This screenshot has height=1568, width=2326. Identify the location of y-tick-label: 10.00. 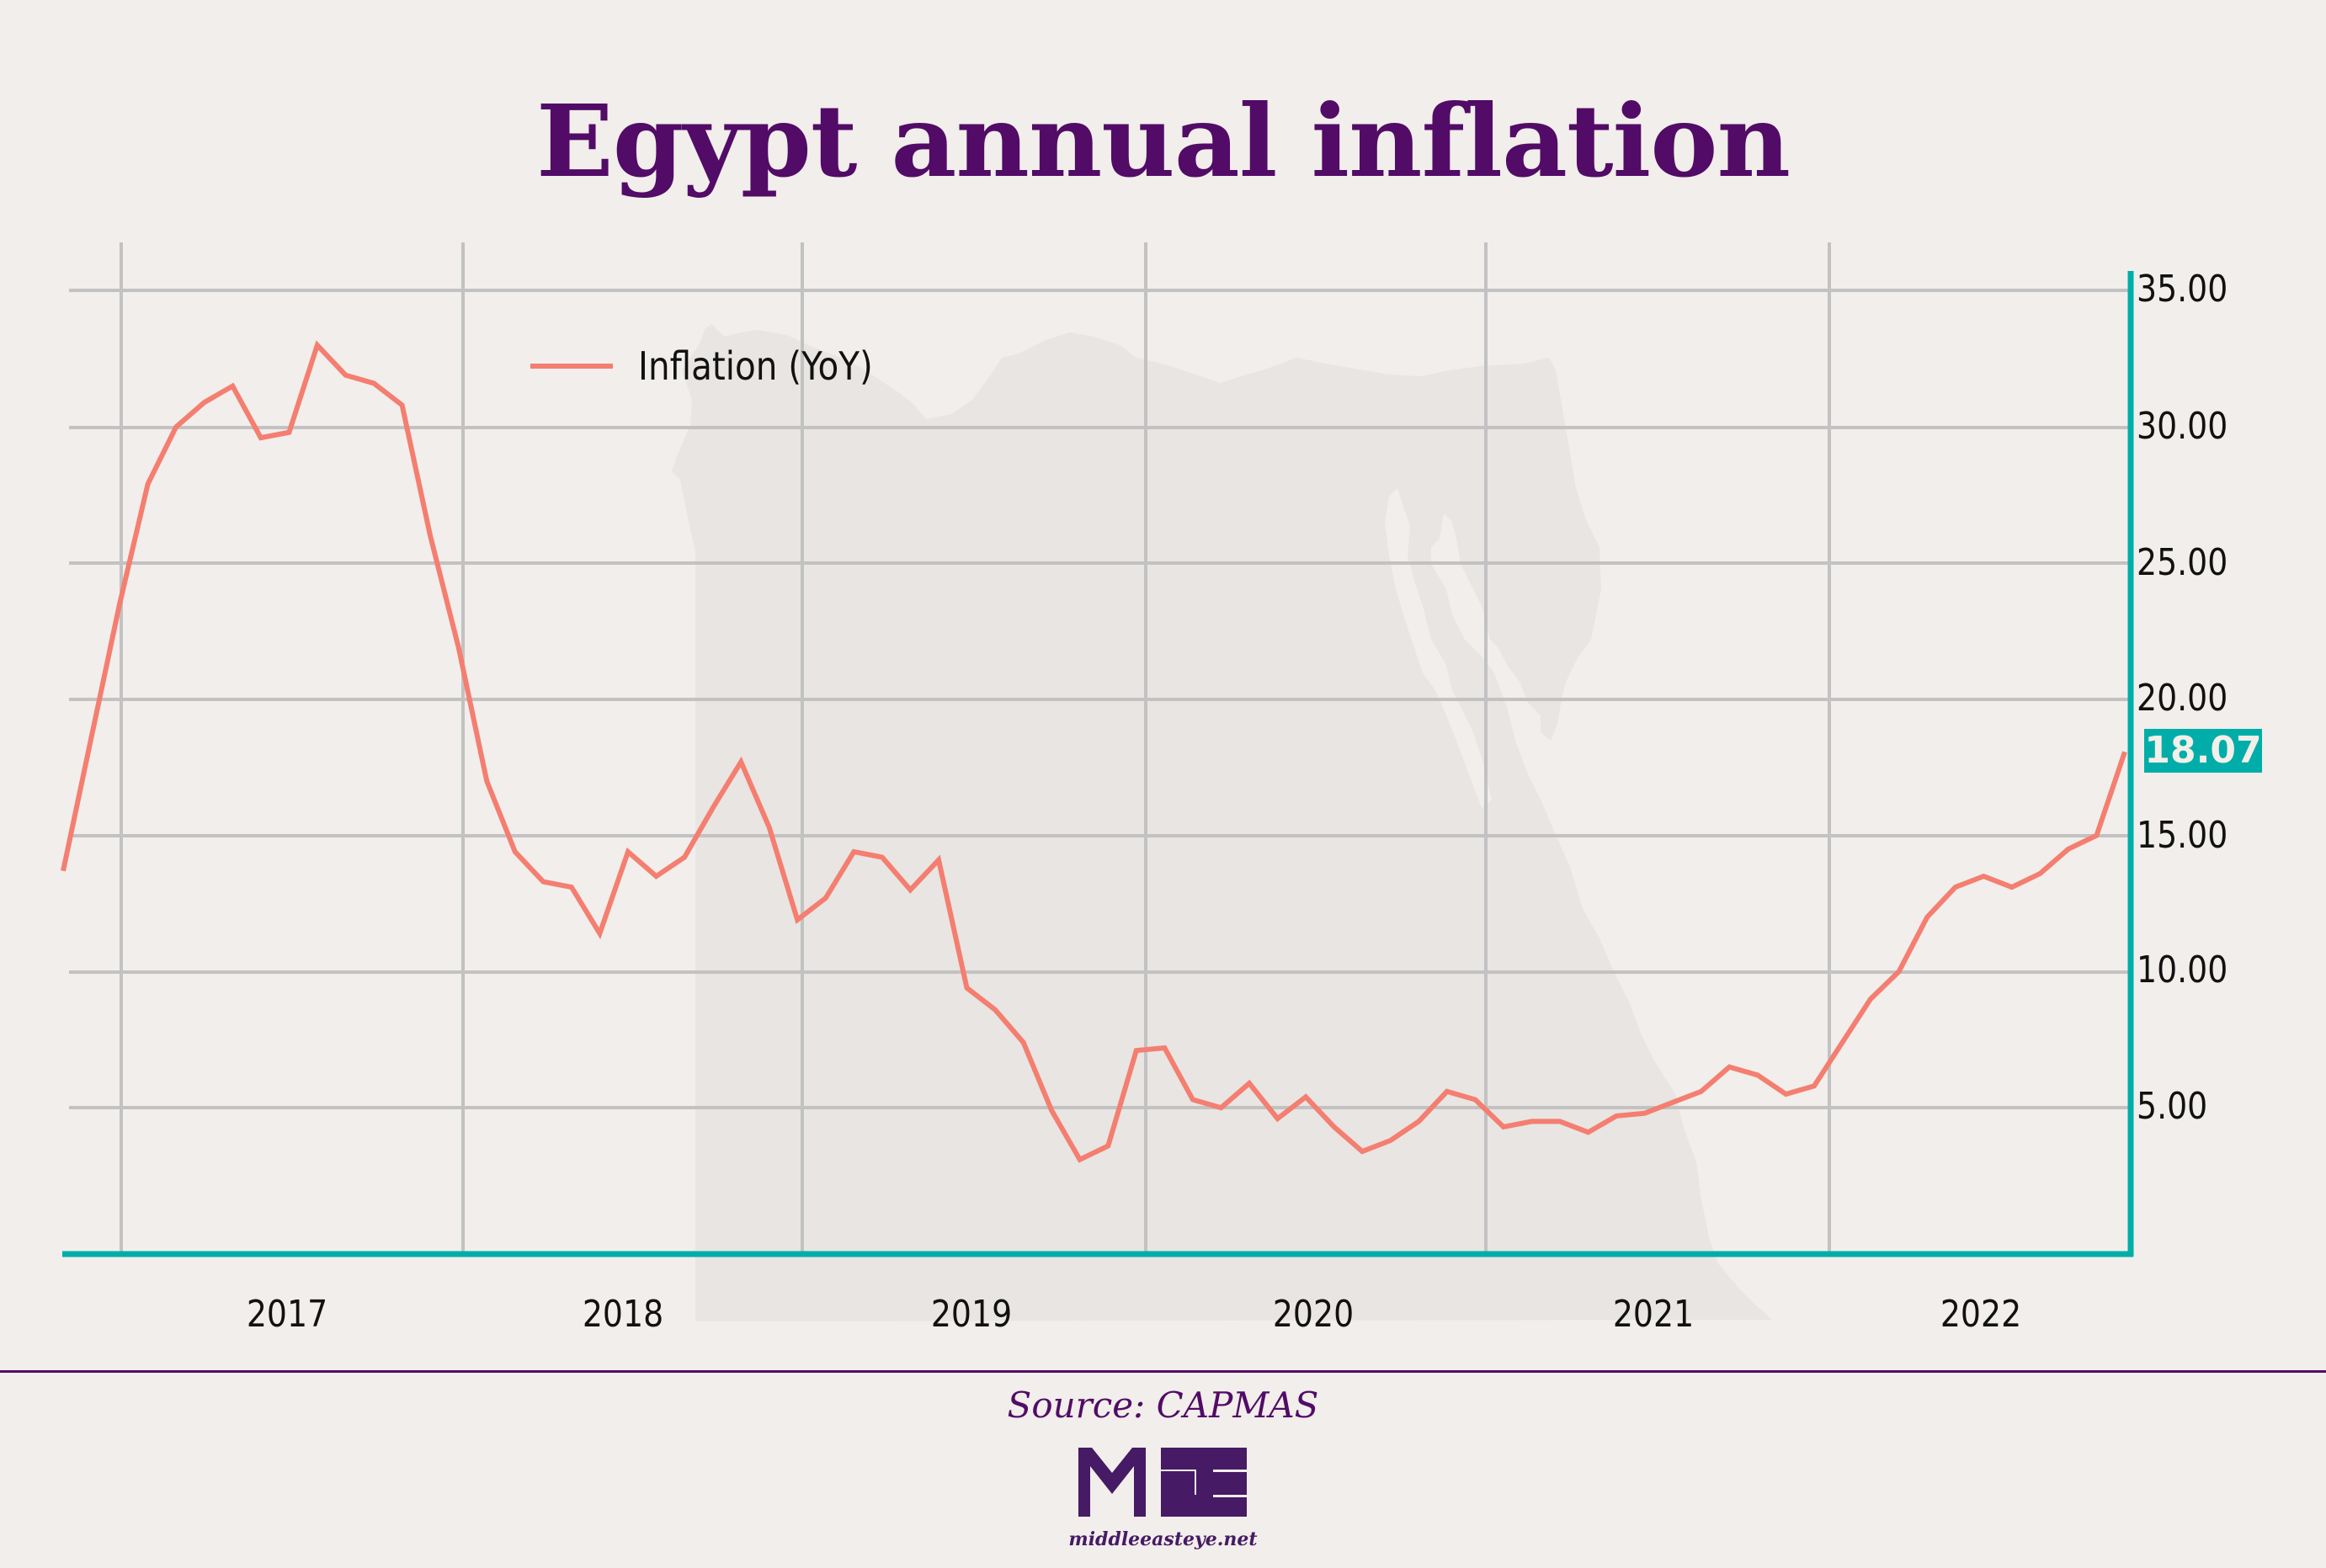
(2182, 970).